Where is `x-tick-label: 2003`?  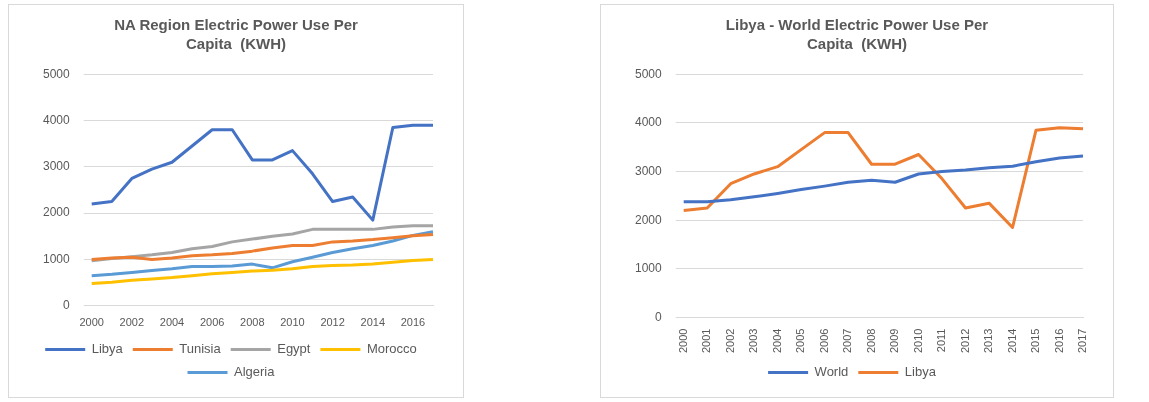 x-tick-label: 2003 is located at coordinates (753, 341).